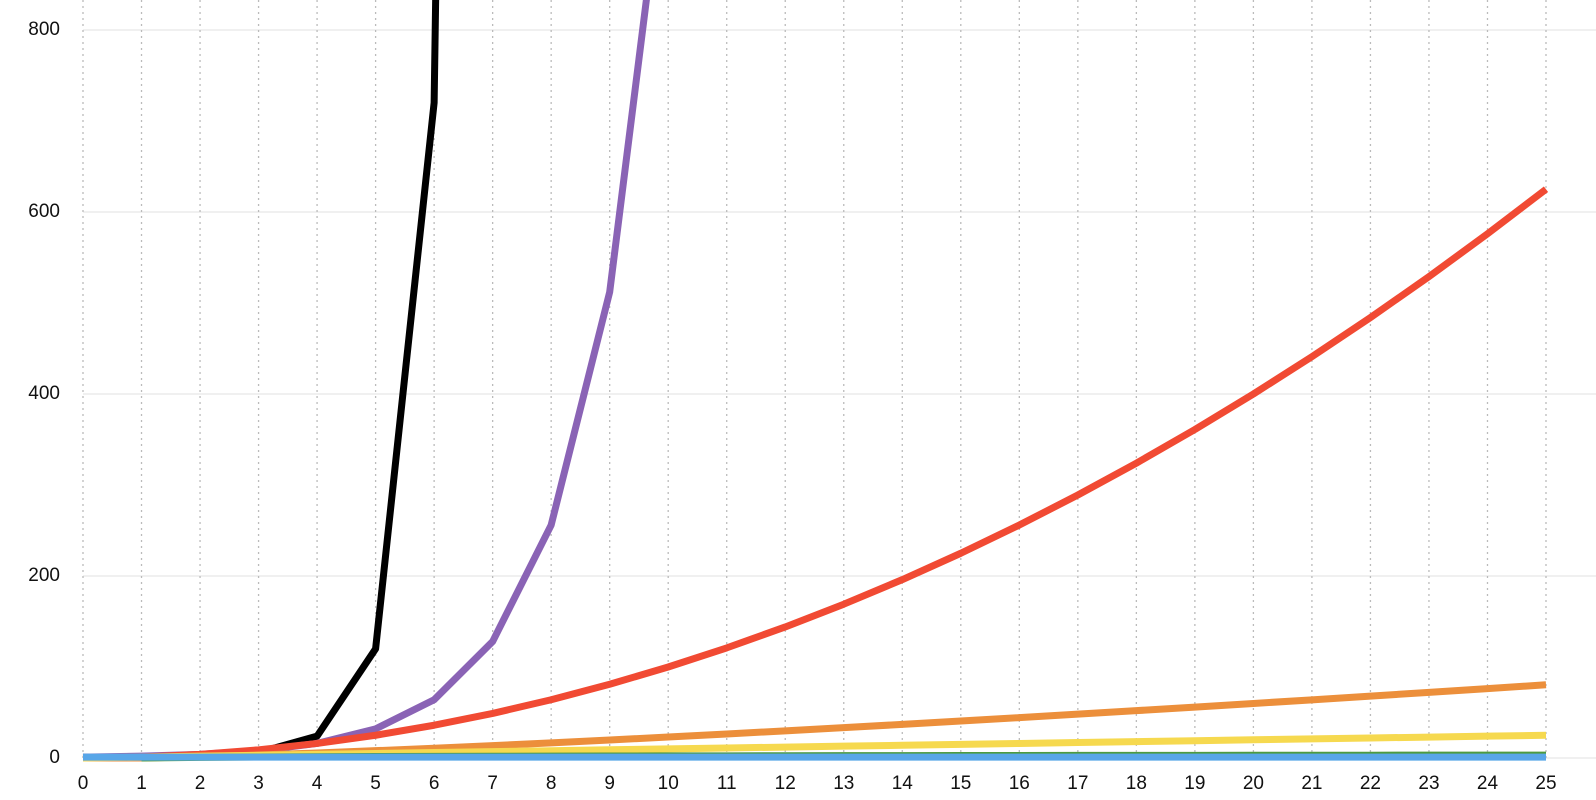  I want to click on y-tick-label: 200, so click(44, 575).